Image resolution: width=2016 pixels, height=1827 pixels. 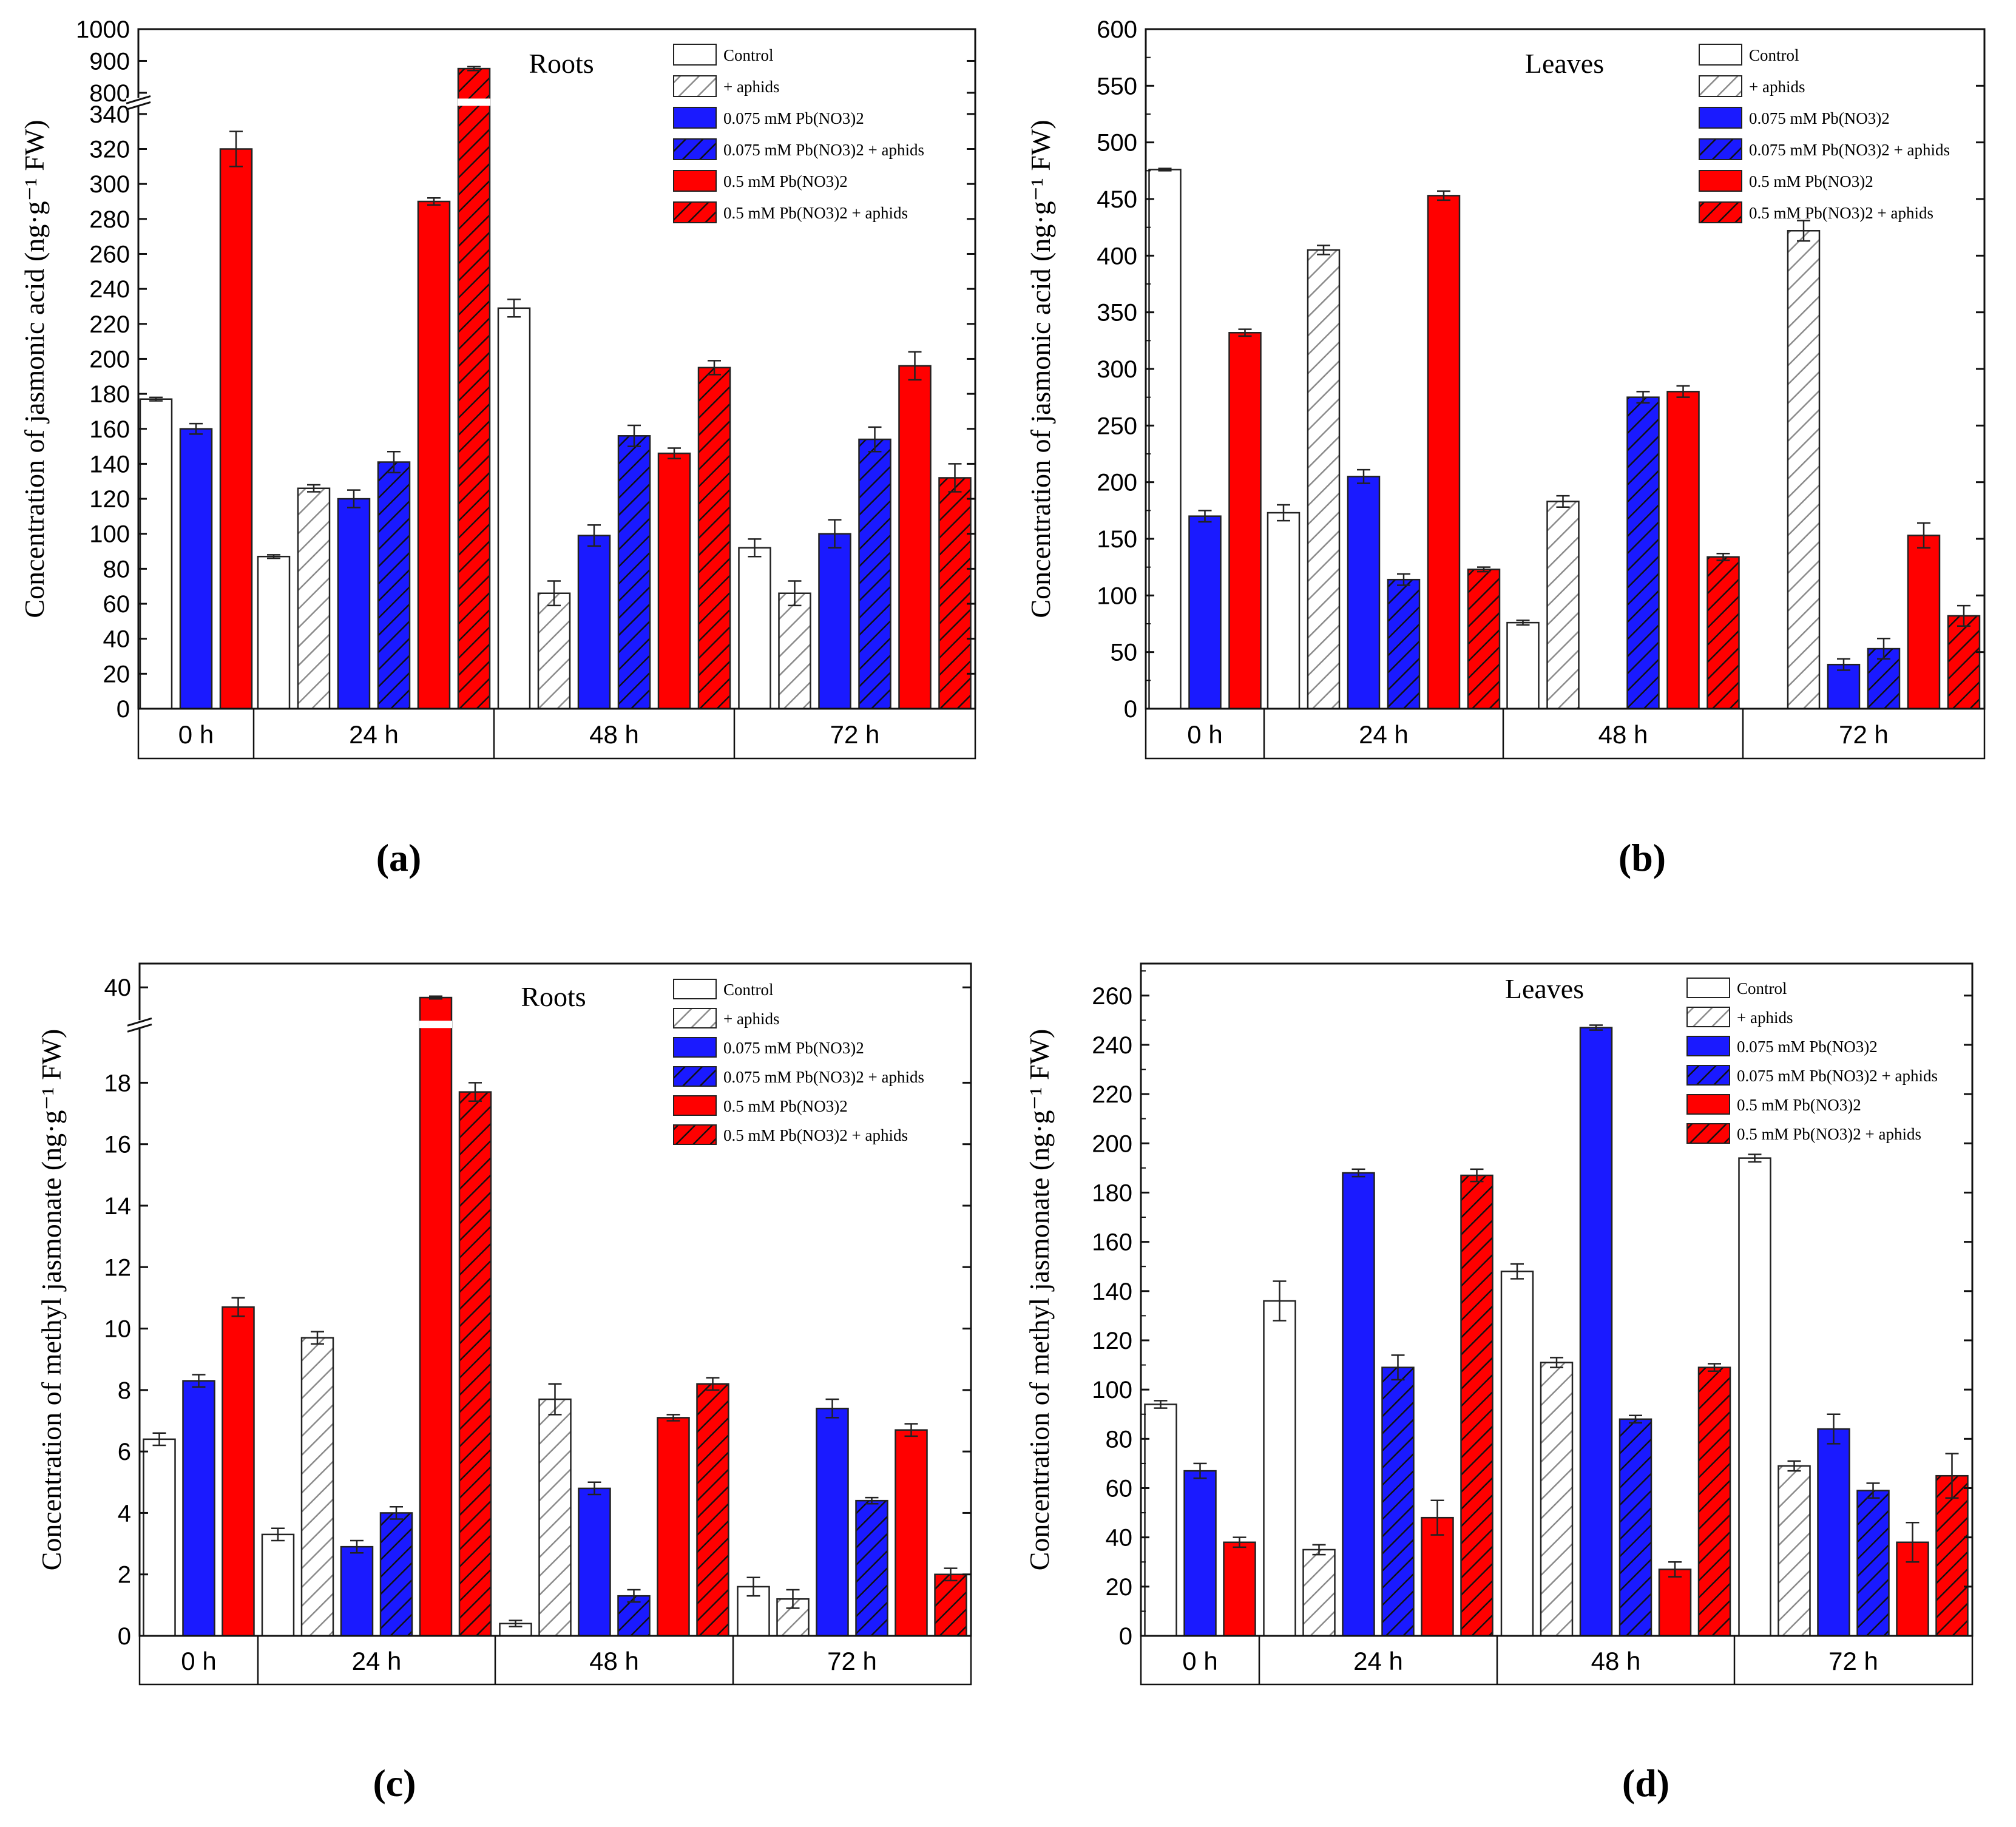 I want to click on x-group-box: 0 h 24 h 48 h 72 h, so click(x=1565, y=733).